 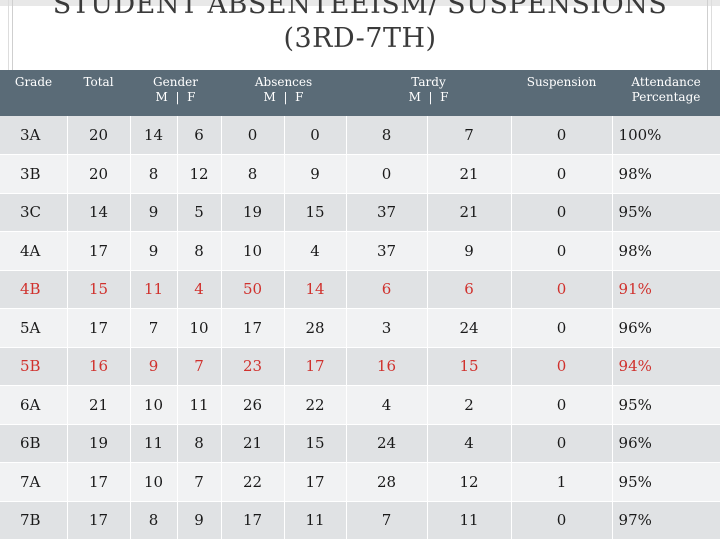 I want to click on cell-grade: 5A, so click(x=34, y=328).